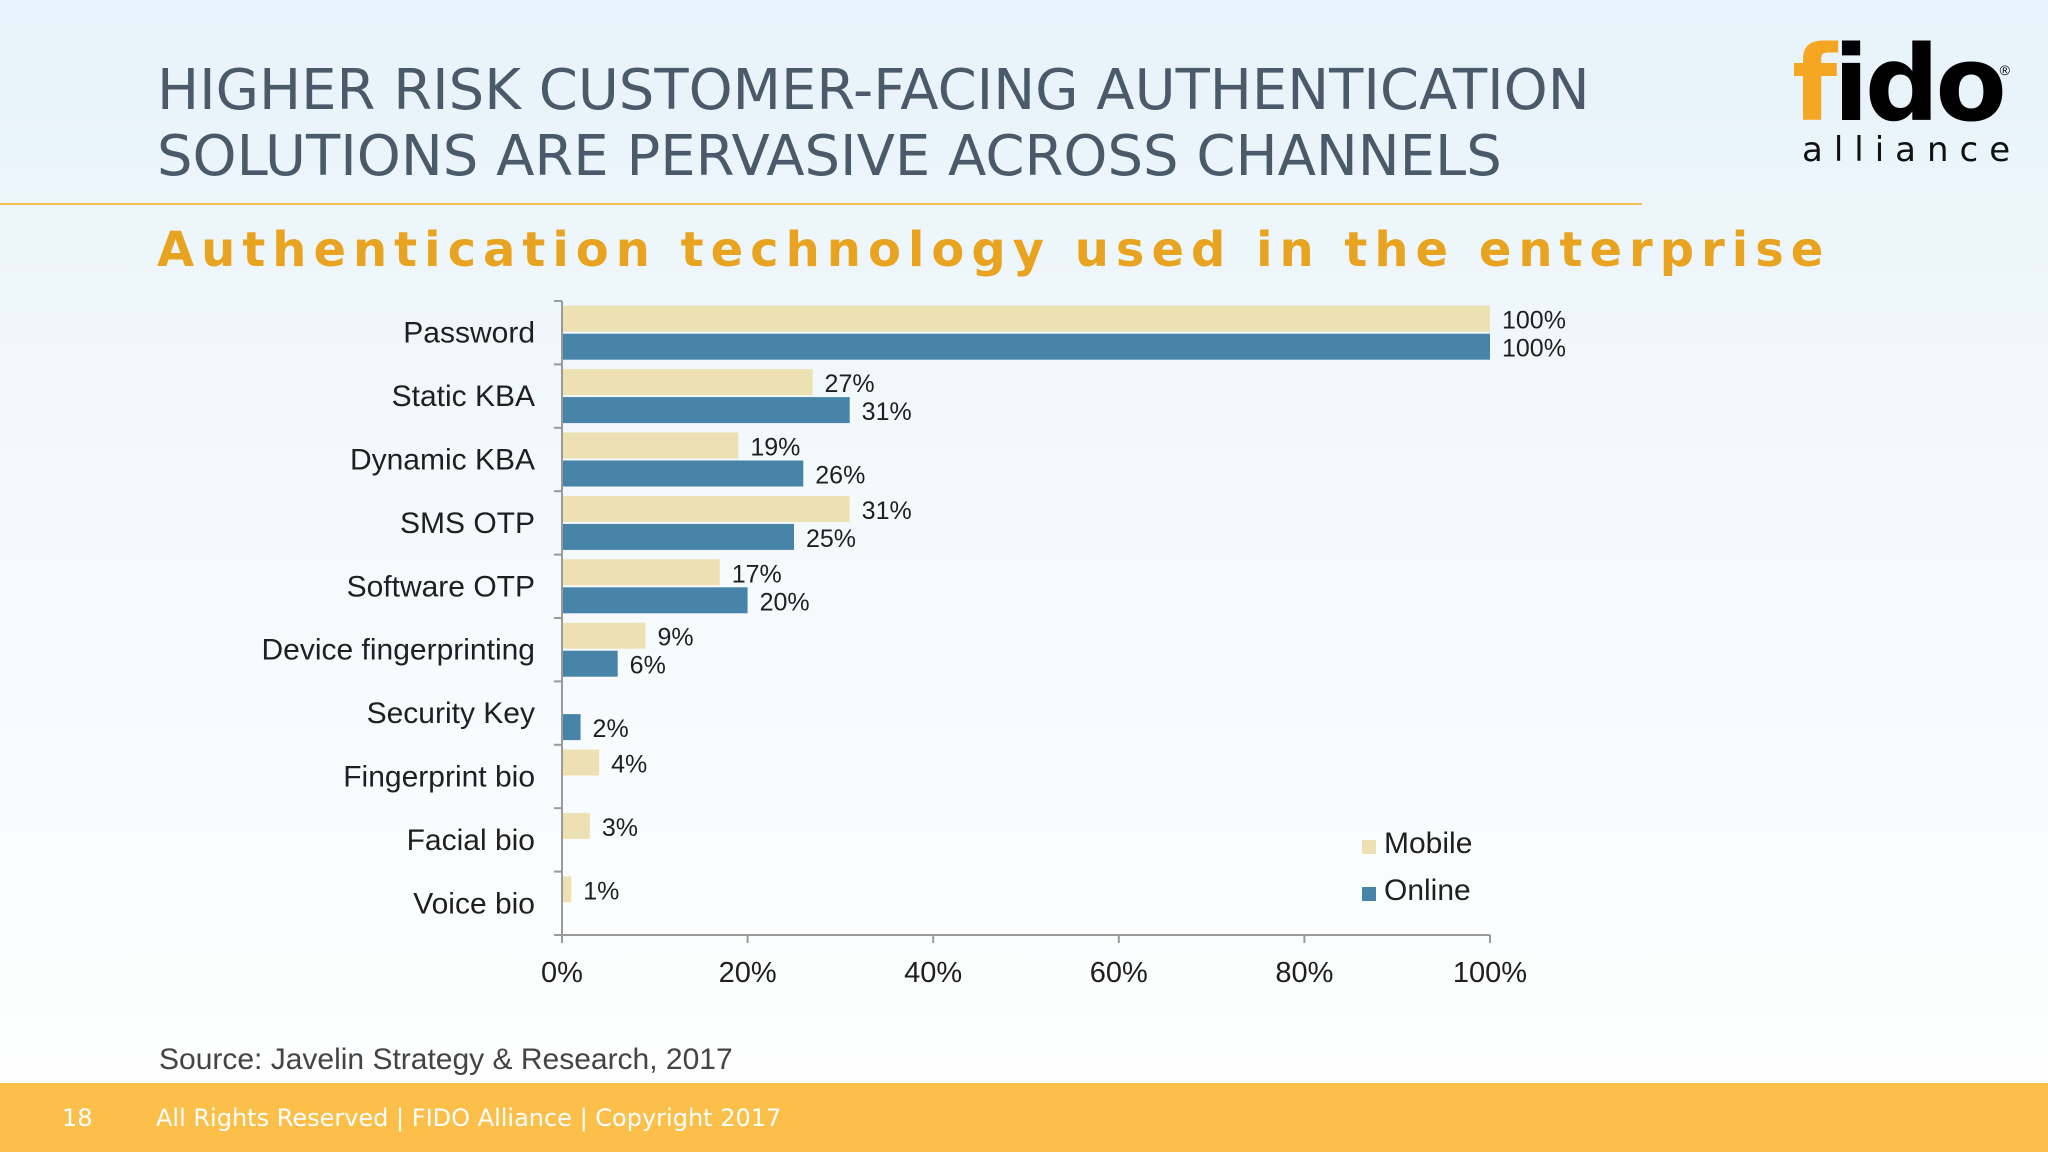 The width and height of the screenshot is (2048, 1152). Describe the element at coordinates (467, 523) in the screenshot. I see `category-label: SMS OTP` at that location.